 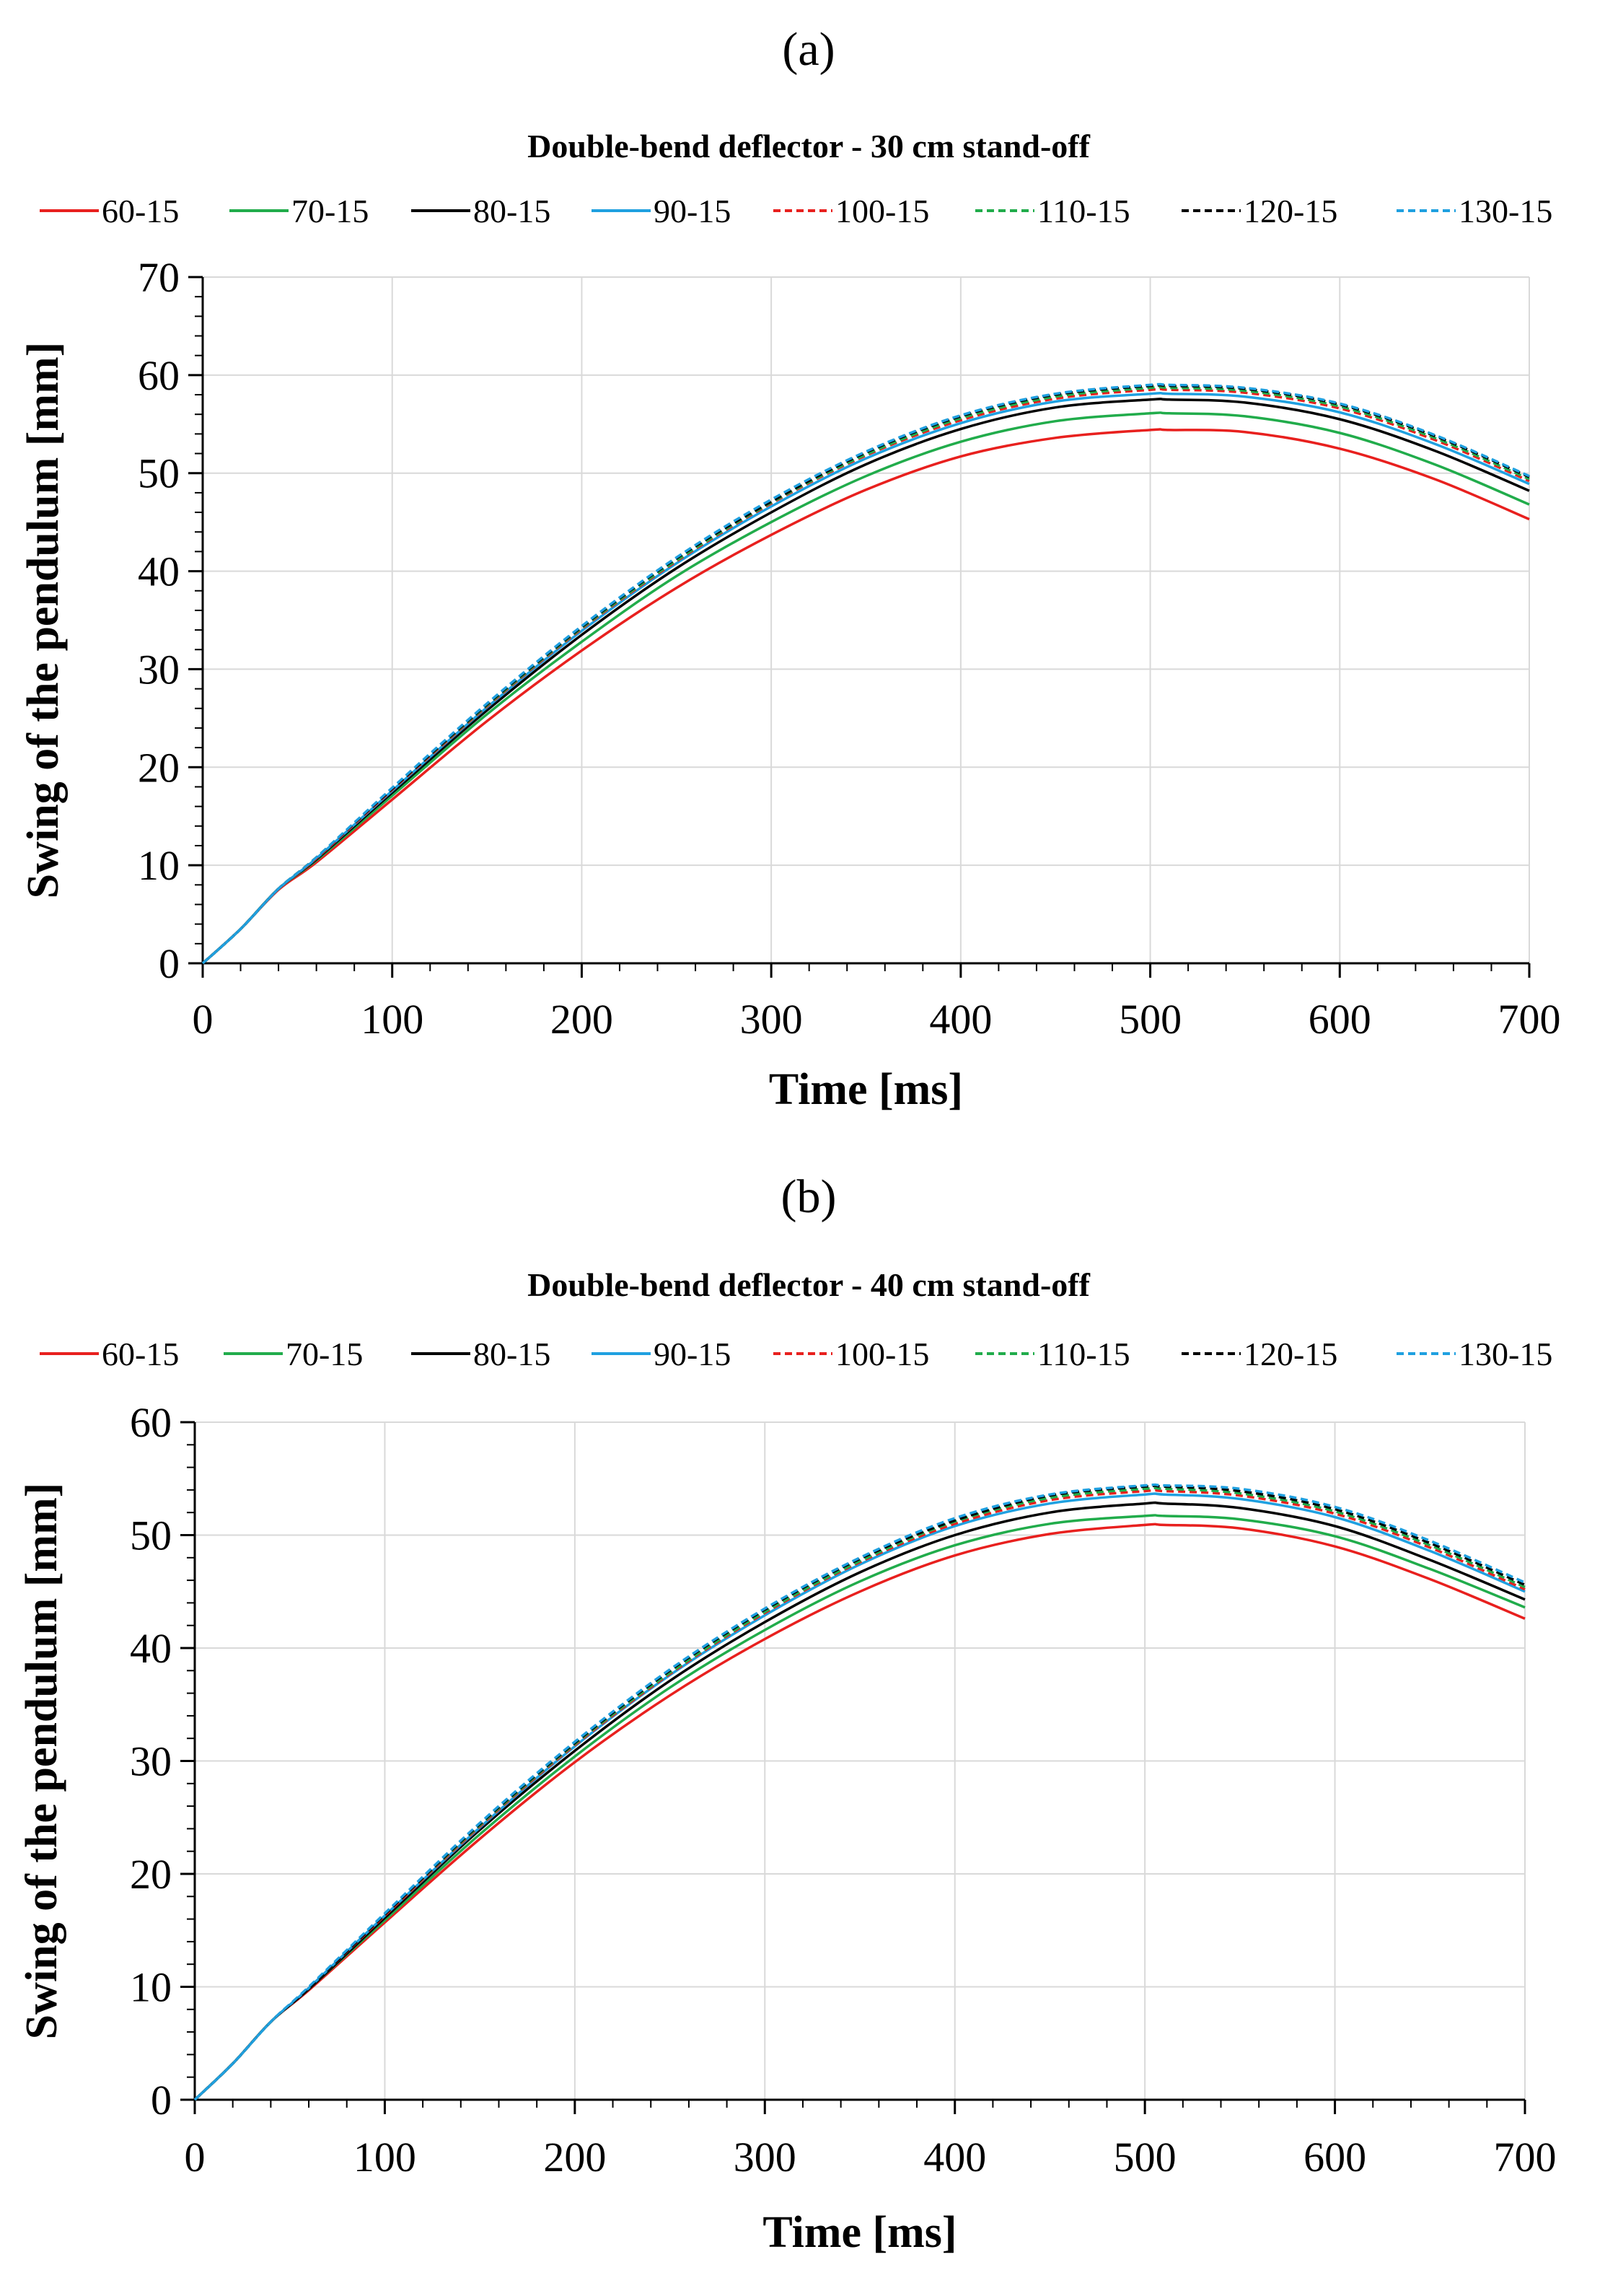 I want to click on panel-label: (a), so click(x=808, y=49).